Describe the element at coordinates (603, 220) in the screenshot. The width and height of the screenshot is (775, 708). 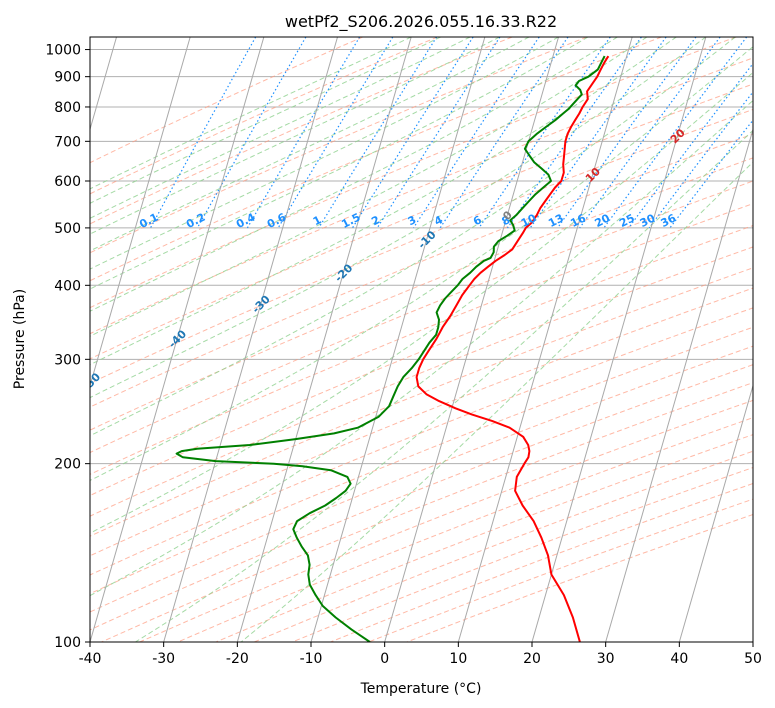
I see `mixing-ratio-label: 20` at that location.